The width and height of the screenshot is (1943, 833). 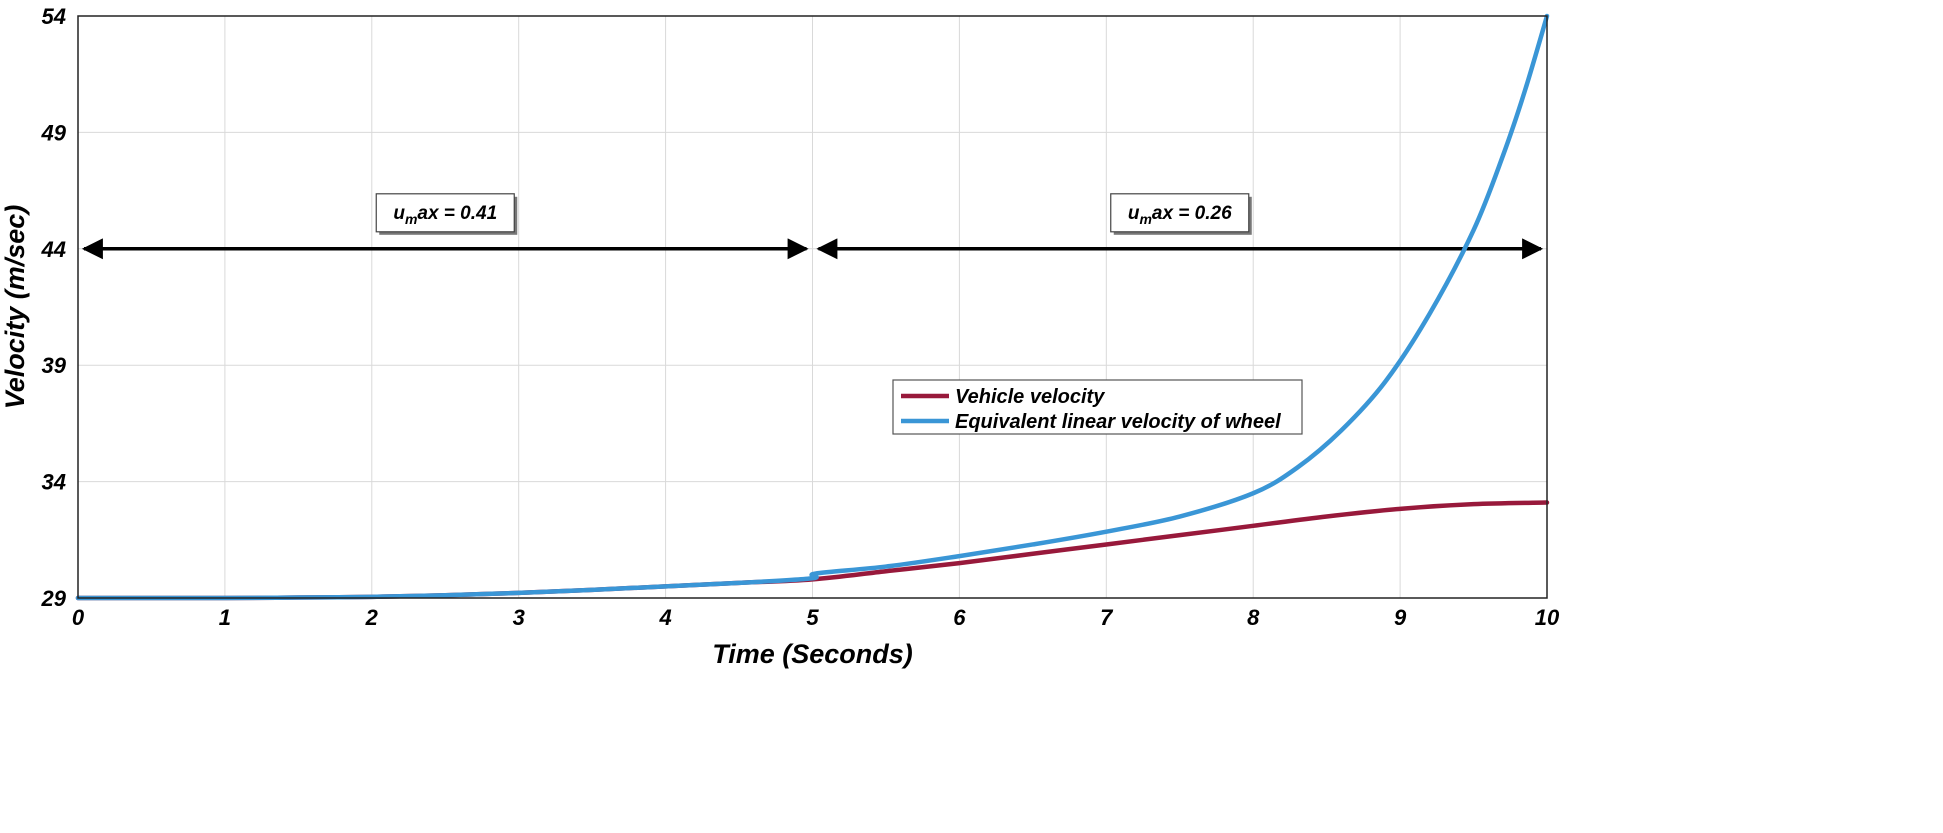 What do you see at coordinates (78, 617) in the screenshot?
I see `x-tick-label: 0` at bounding box center [78, 617].